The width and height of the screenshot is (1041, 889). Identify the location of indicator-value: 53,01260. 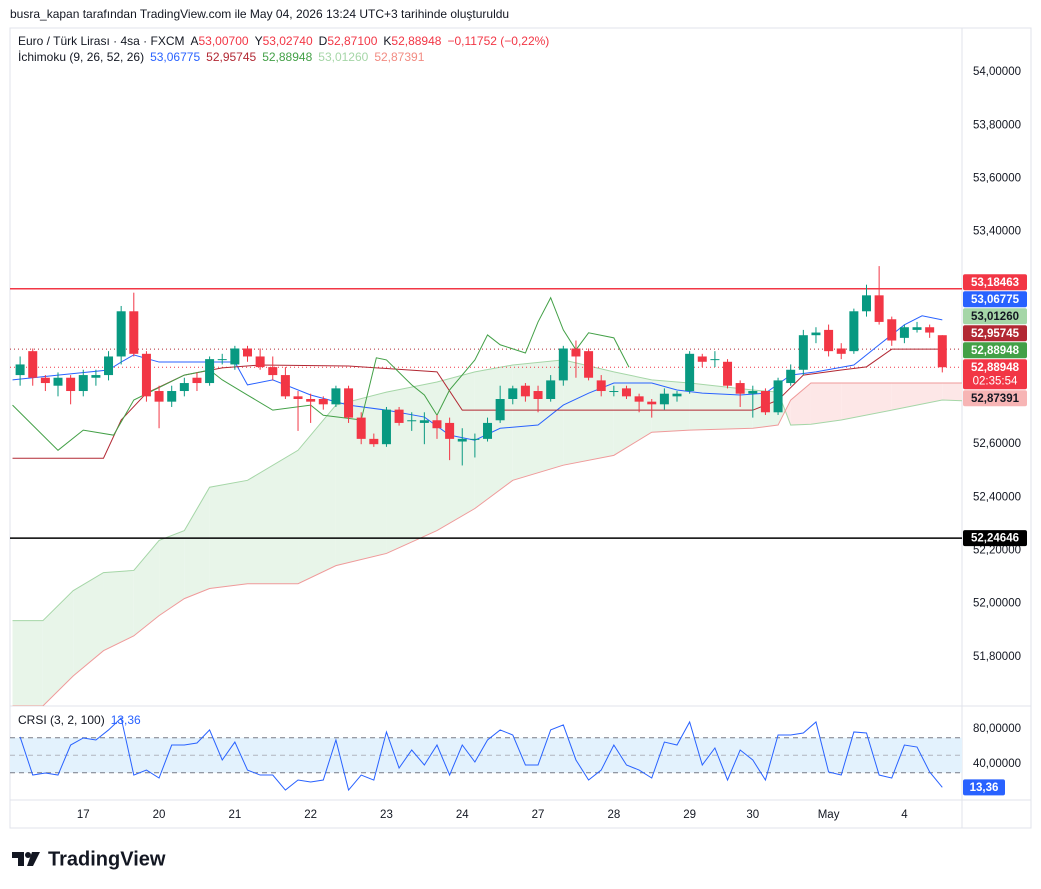
(343, 57).